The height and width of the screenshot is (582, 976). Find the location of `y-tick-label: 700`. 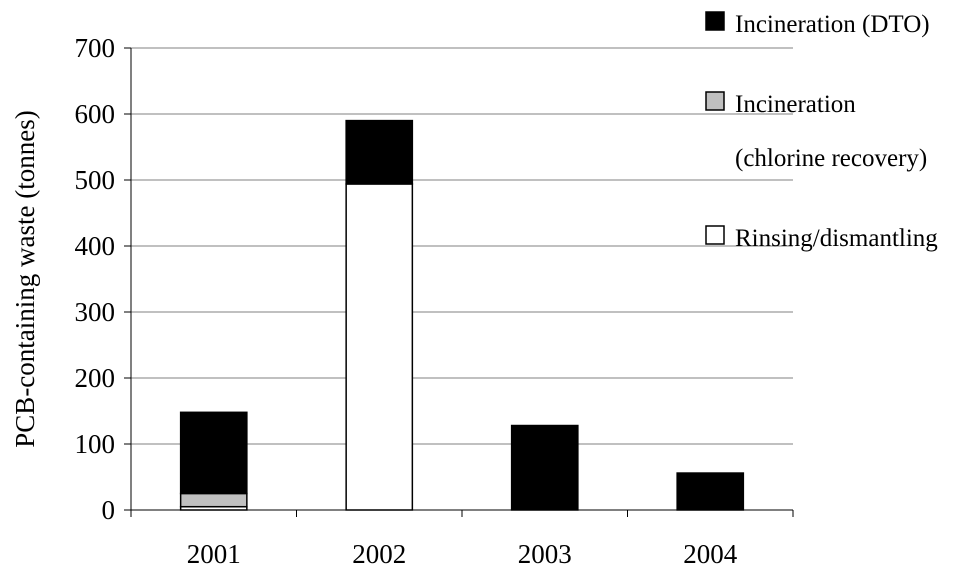

y-tick-label: 700 is located at coordinates (95, 48).